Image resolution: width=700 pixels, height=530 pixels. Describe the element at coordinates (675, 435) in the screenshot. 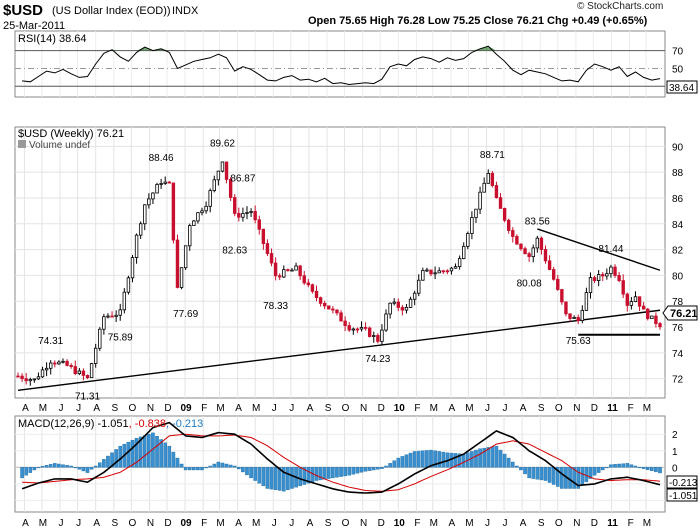

I see `macd-tick-label: 2` at that location.